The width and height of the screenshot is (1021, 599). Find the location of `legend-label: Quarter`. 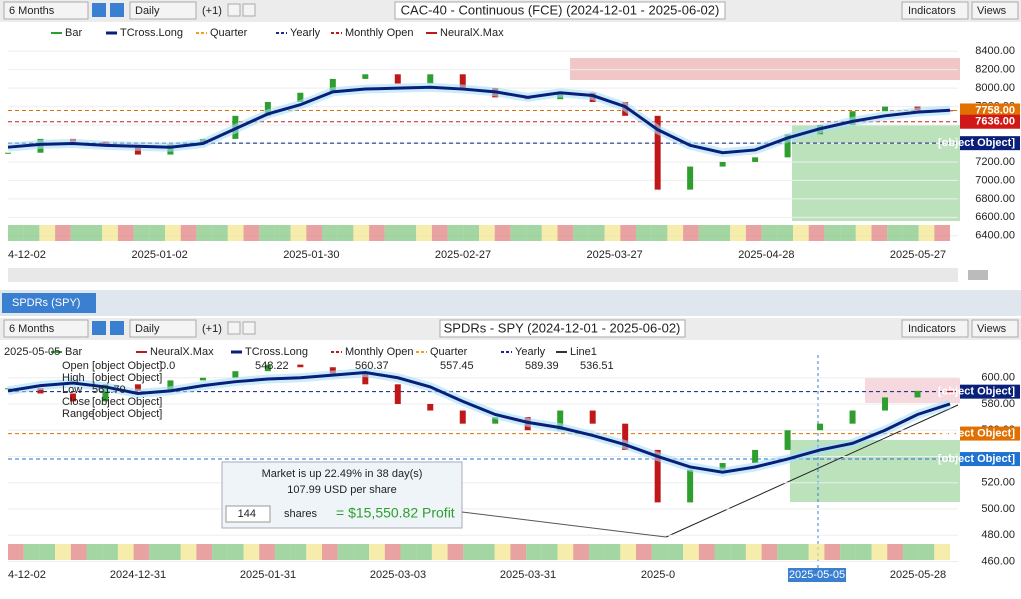

legend-label: Quarter is located at coordinates (229, 33).